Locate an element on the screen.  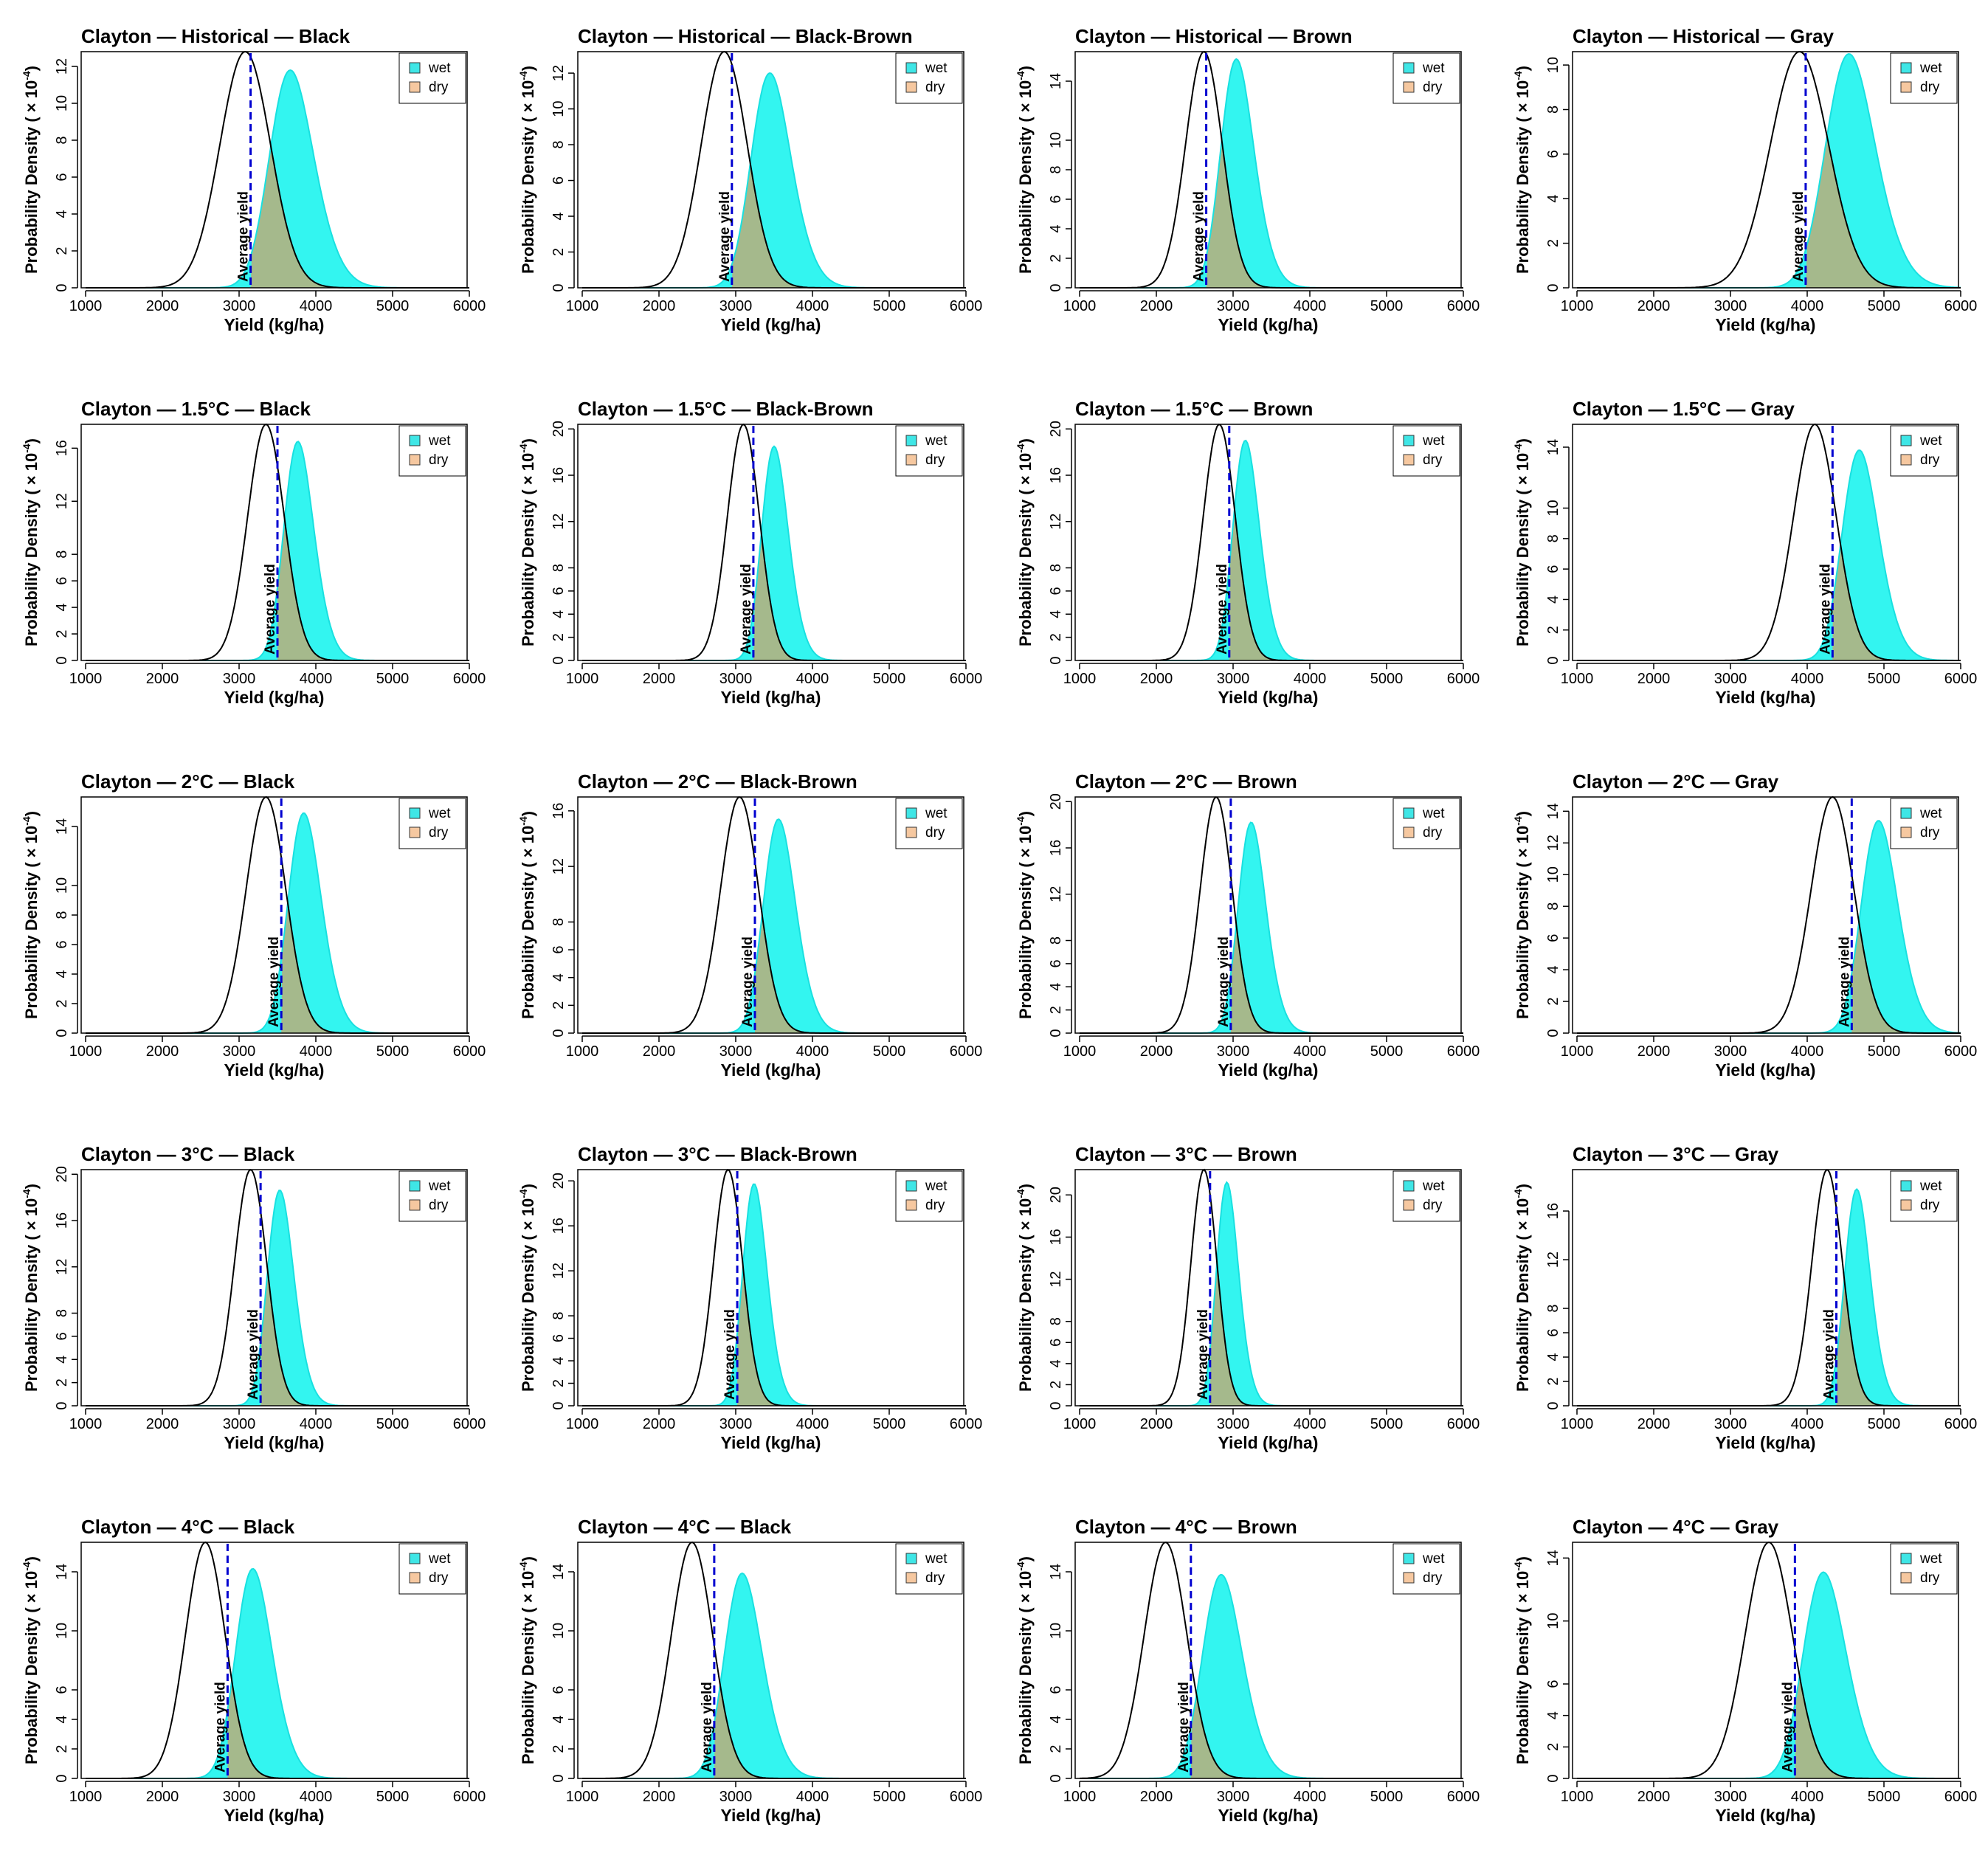
plot-frame is located at coordinates (1765, 1288).